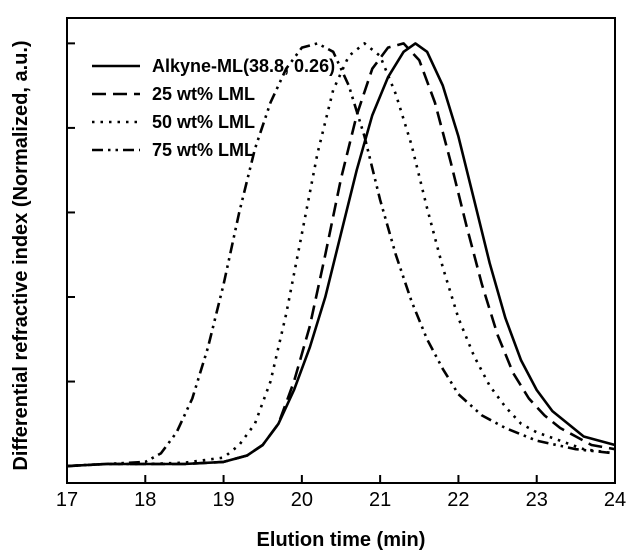 Image resolution: width=630 pixels, height=550 pixels. Describe the element at coordinates (302, 500) in the screenshot. I see `x-tick-label: 20` at that location.